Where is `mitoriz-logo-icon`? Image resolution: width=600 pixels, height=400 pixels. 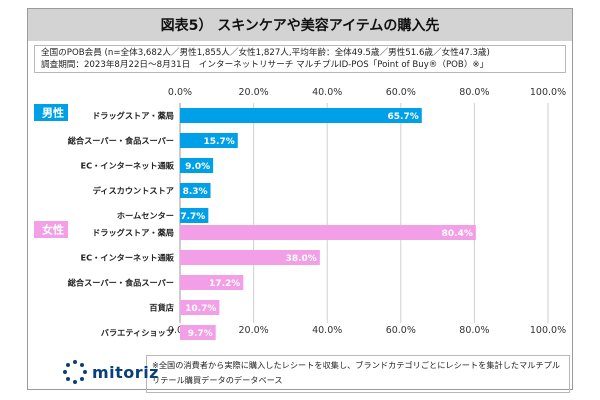
mitoriz-logo-icon is located at coordinates (75, 372).